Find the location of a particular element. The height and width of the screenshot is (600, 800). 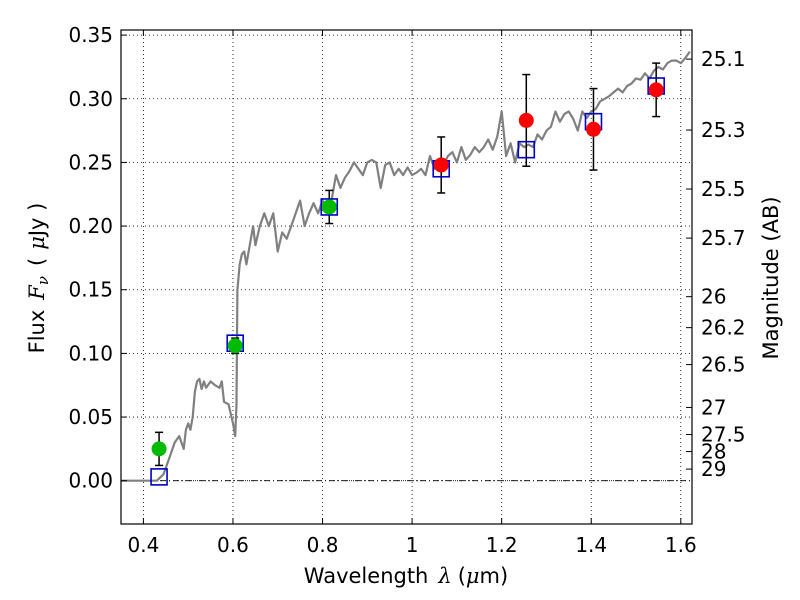

y2-tick-label: 26 is located at coordinates (713, 297).